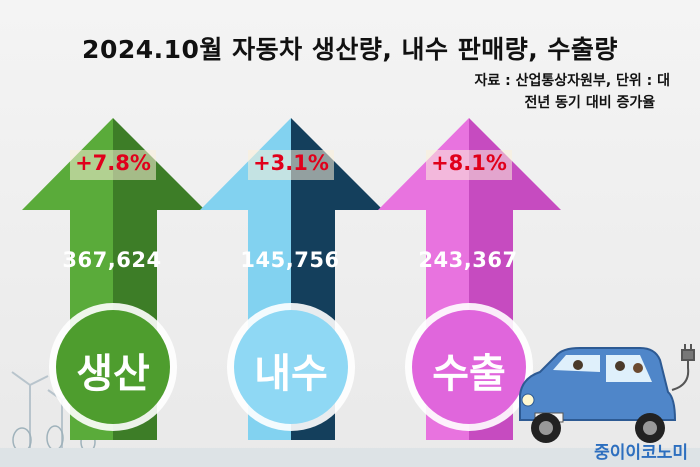  What do you see at coordinates (641, 453) in the screenshot?
I see `brand-logo: 중이이코노미` at bounding box center [641, 453].